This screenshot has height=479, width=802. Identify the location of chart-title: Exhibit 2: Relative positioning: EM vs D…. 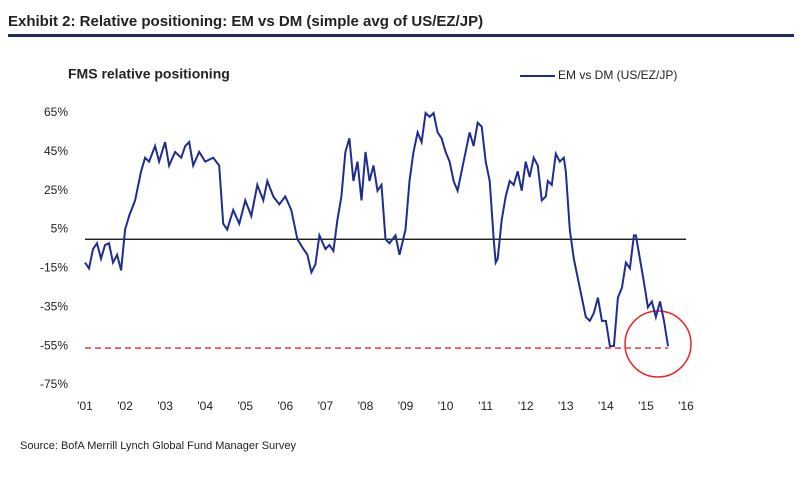
(245, 21).